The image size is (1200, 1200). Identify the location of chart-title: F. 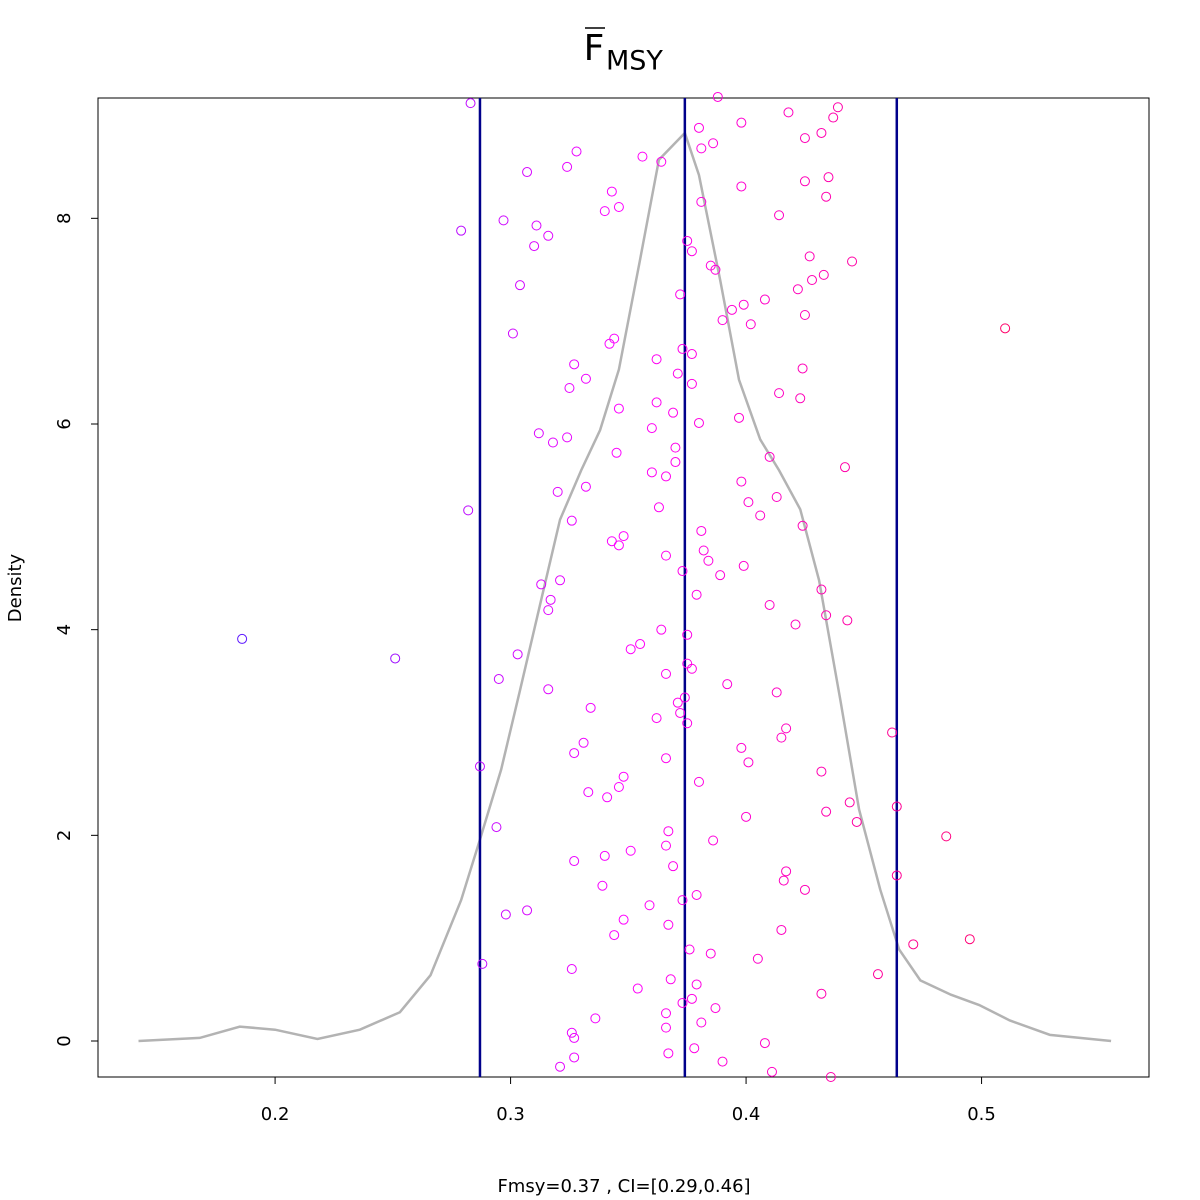
(594, 48).